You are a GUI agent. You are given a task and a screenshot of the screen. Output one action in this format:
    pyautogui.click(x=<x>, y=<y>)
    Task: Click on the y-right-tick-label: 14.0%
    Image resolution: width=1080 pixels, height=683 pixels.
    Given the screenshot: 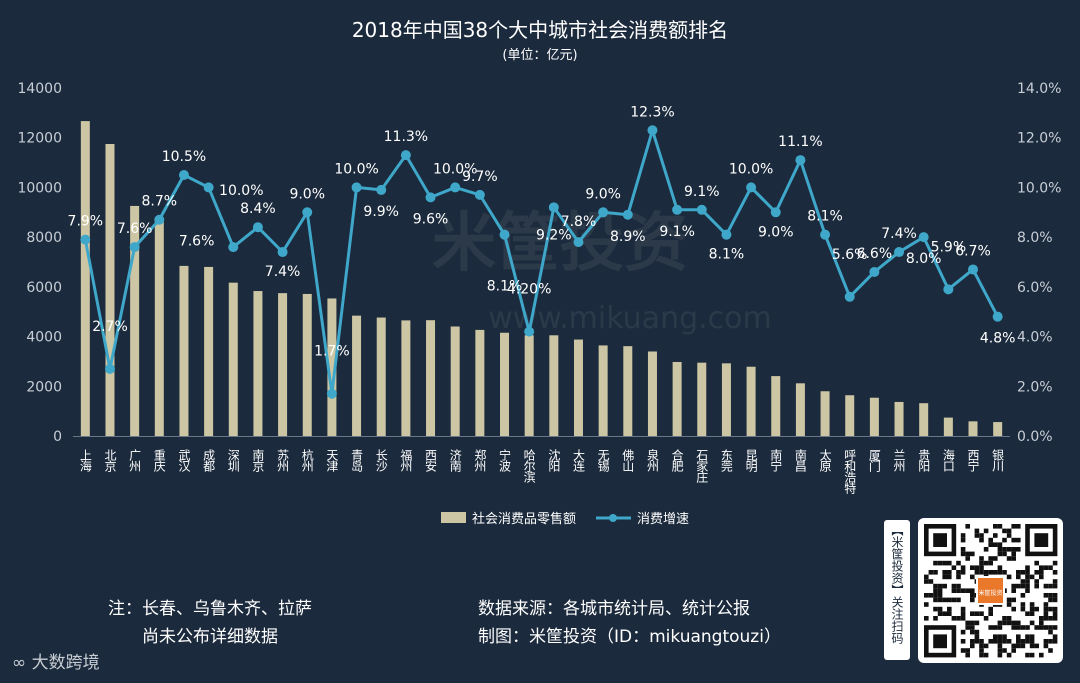 What is the action you would take?
    pyautogui.click(x=1039, y=89)
    